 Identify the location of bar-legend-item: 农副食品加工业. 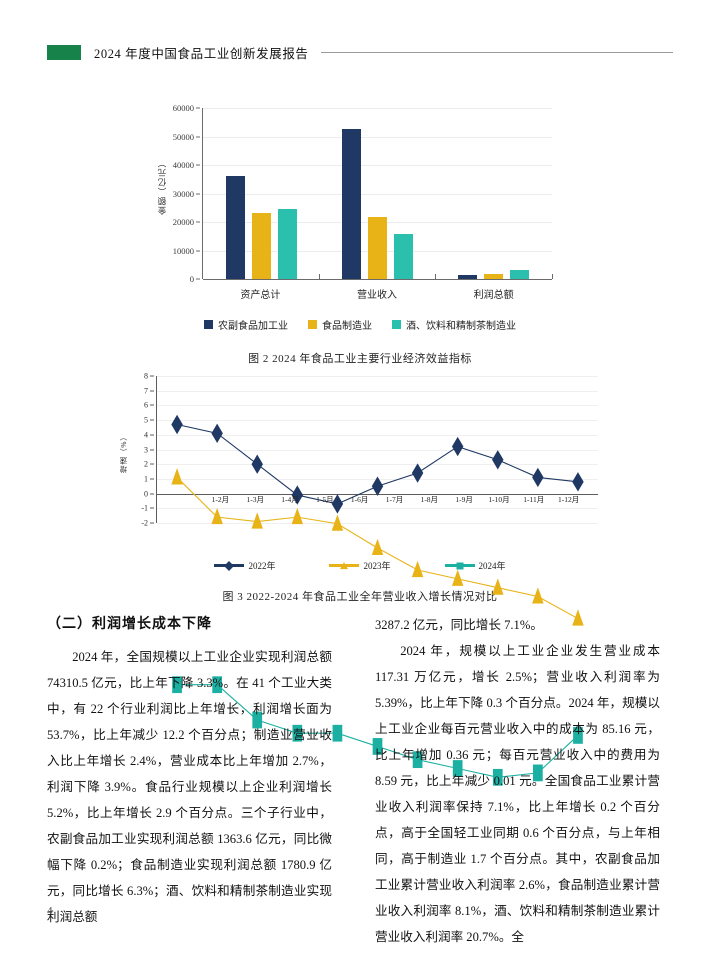
(246, 324).